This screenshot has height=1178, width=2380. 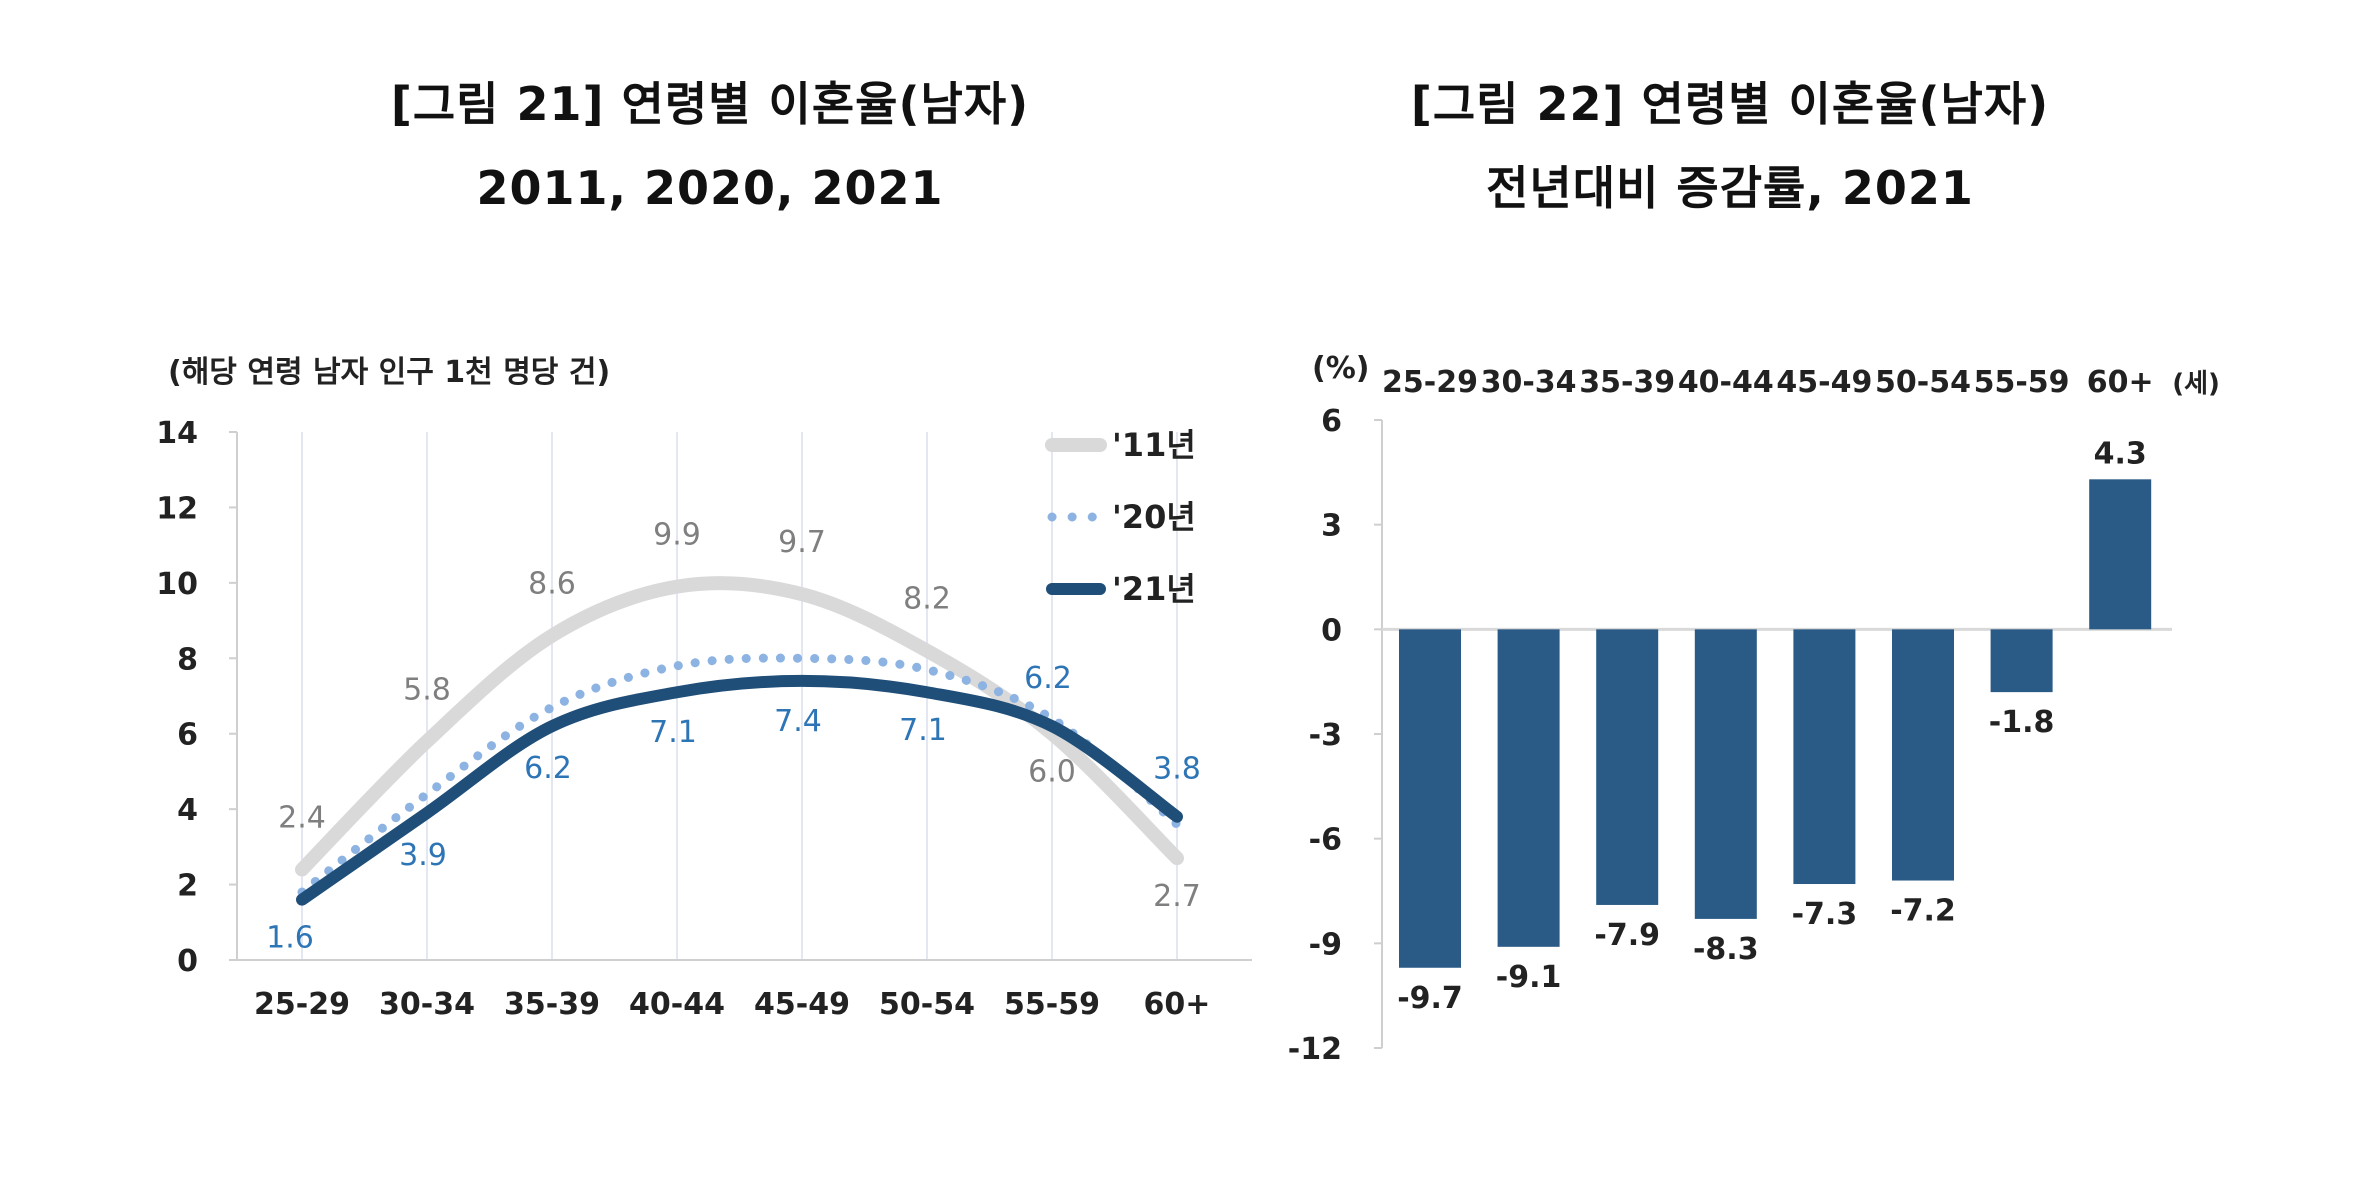 What do you see at coordinates (1627, 382) in the screenshot?
I see `bar-chart-category-label: 35-39` at bounding box center [1627, 382].